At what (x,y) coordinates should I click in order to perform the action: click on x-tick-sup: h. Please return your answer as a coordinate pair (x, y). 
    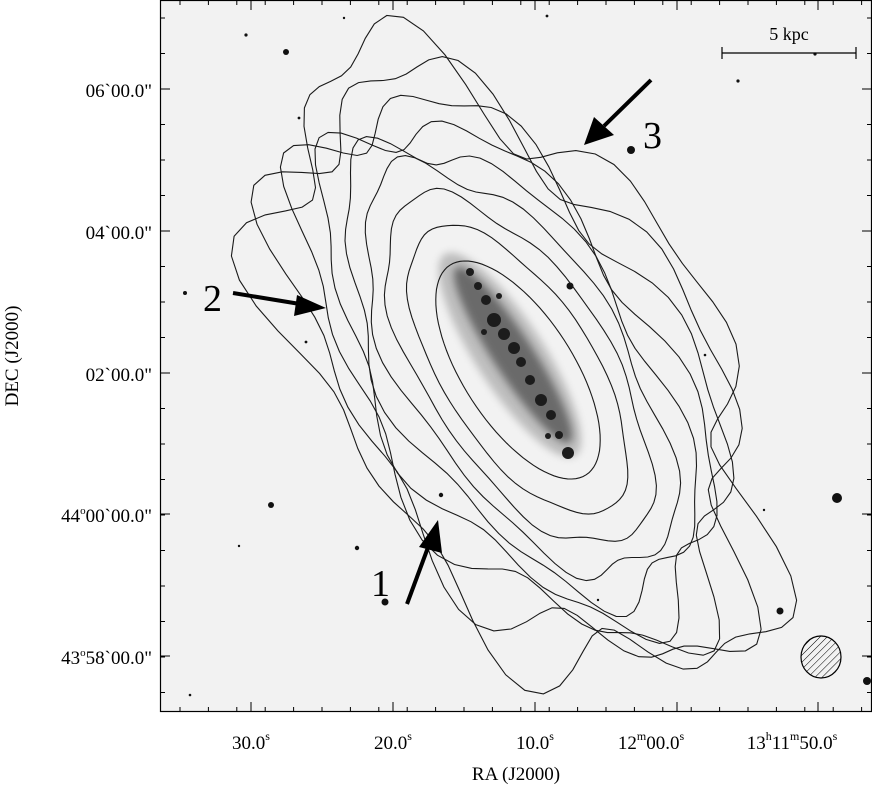
    Looking at the image, I should click on (769, 736).